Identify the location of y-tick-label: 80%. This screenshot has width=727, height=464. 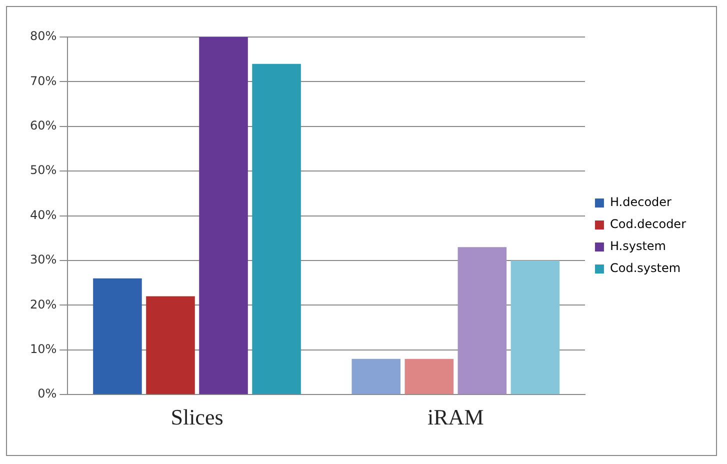
(43, 36).